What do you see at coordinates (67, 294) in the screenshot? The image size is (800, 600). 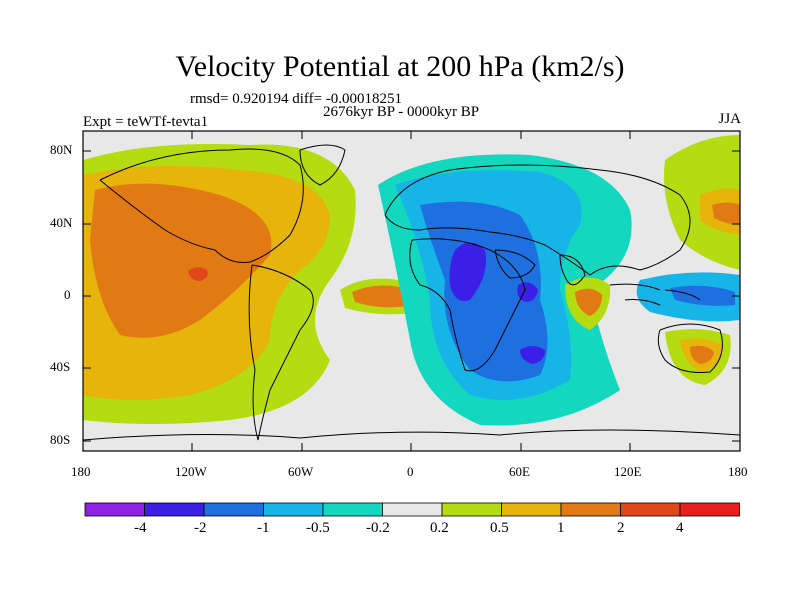 I see `lat-label-eq: 0` at bounding box center [67, 294].